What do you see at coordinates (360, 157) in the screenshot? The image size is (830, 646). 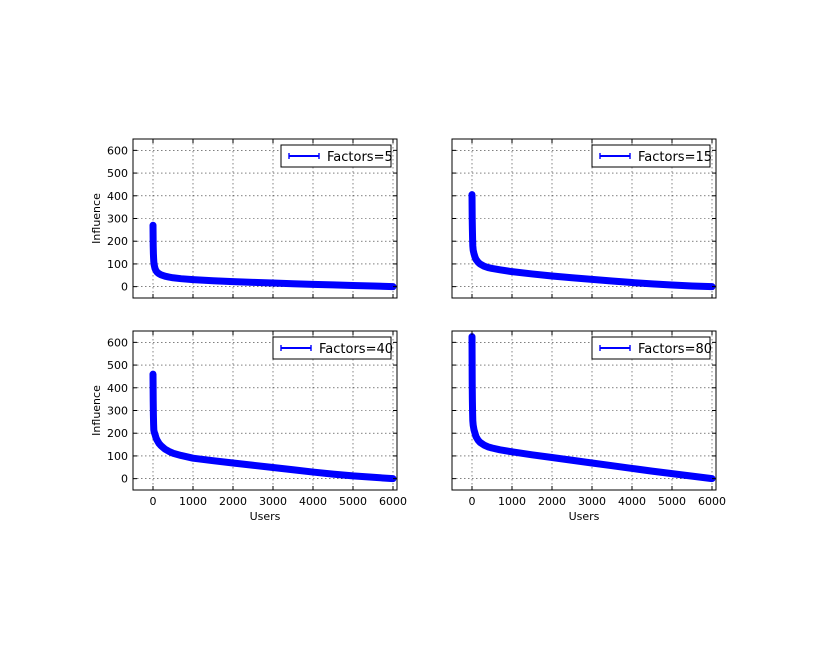 I see `legend-label: Factors=5` at bounding box center [360, 157].